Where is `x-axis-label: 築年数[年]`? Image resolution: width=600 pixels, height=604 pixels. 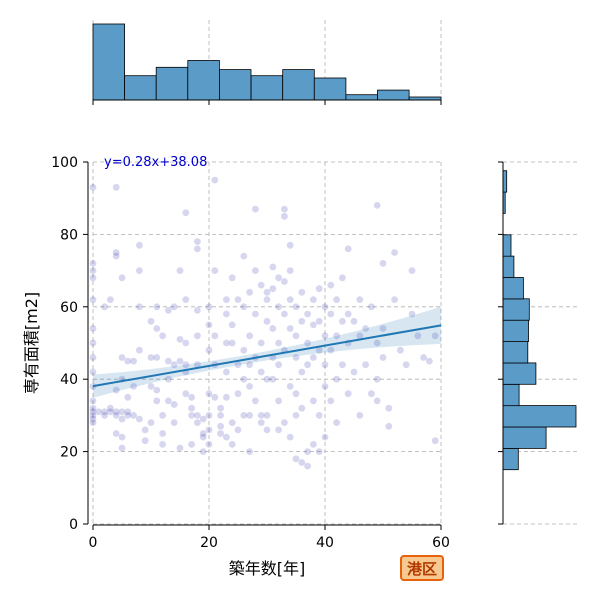 x-axis-label: 築年数[年] is located at coordinates (267, 568).